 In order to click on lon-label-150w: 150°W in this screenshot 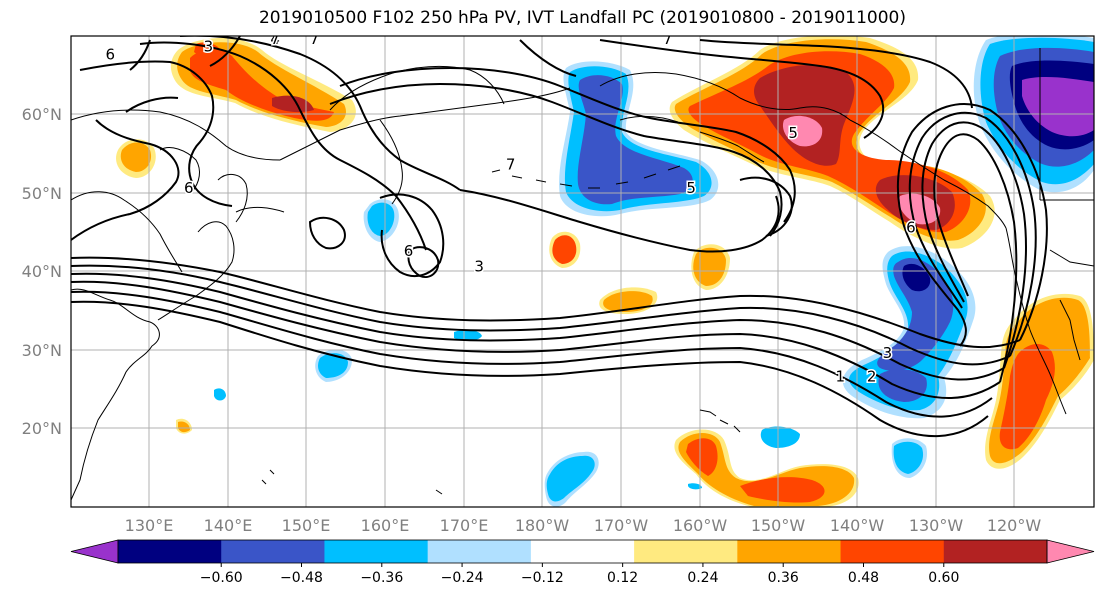, I will do `click(778, 525)`.